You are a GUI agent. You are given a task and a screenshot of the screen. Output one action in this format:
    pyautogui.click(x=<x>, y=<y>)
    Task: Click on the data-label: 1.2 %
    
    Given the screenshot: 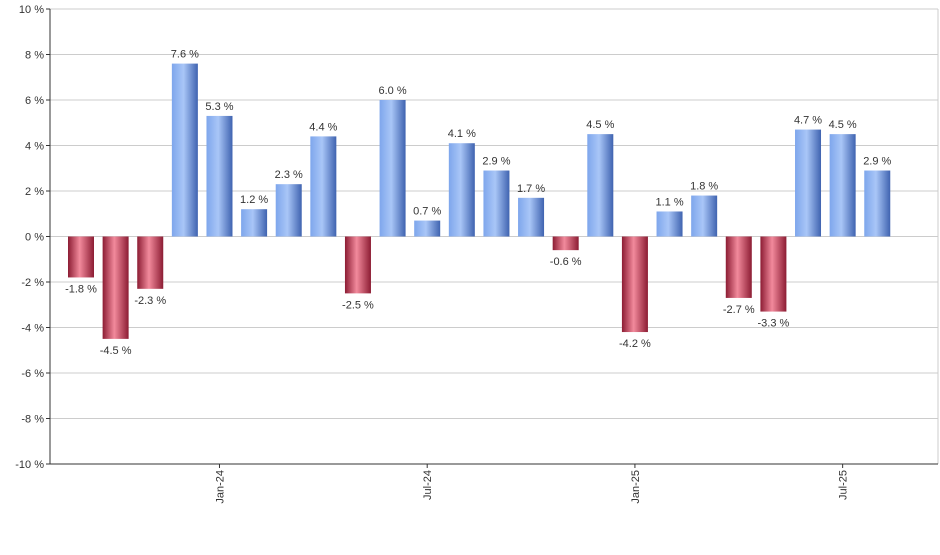 What is the action you would take?
    pyautogui.click(x=254, y=200)
    